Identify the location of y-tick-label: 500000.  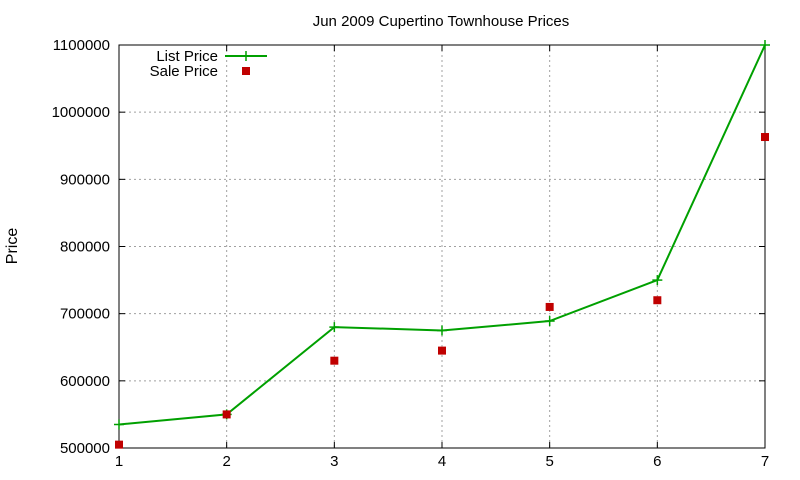
(85, 448).